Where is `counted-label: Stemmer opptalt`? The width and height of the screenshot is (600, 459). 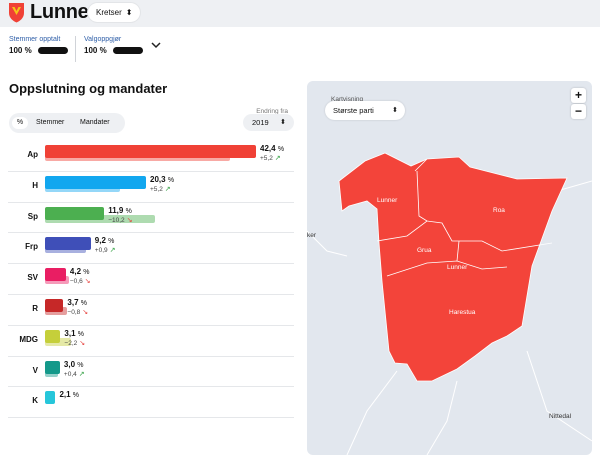 counted-label: Stemmer opptalt is located at coordinates (38, 39).